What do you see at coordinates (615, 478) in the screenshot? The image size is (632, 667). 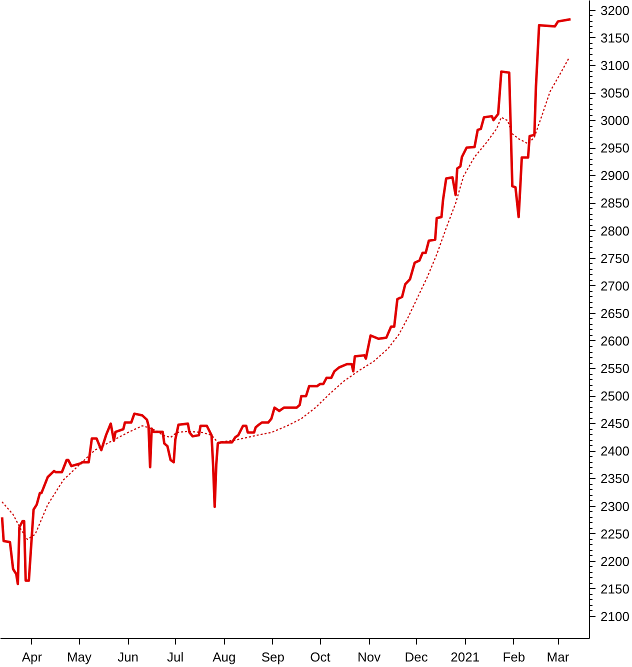 I see `y-tick-label: 2350` at bounding box center [615, 478].